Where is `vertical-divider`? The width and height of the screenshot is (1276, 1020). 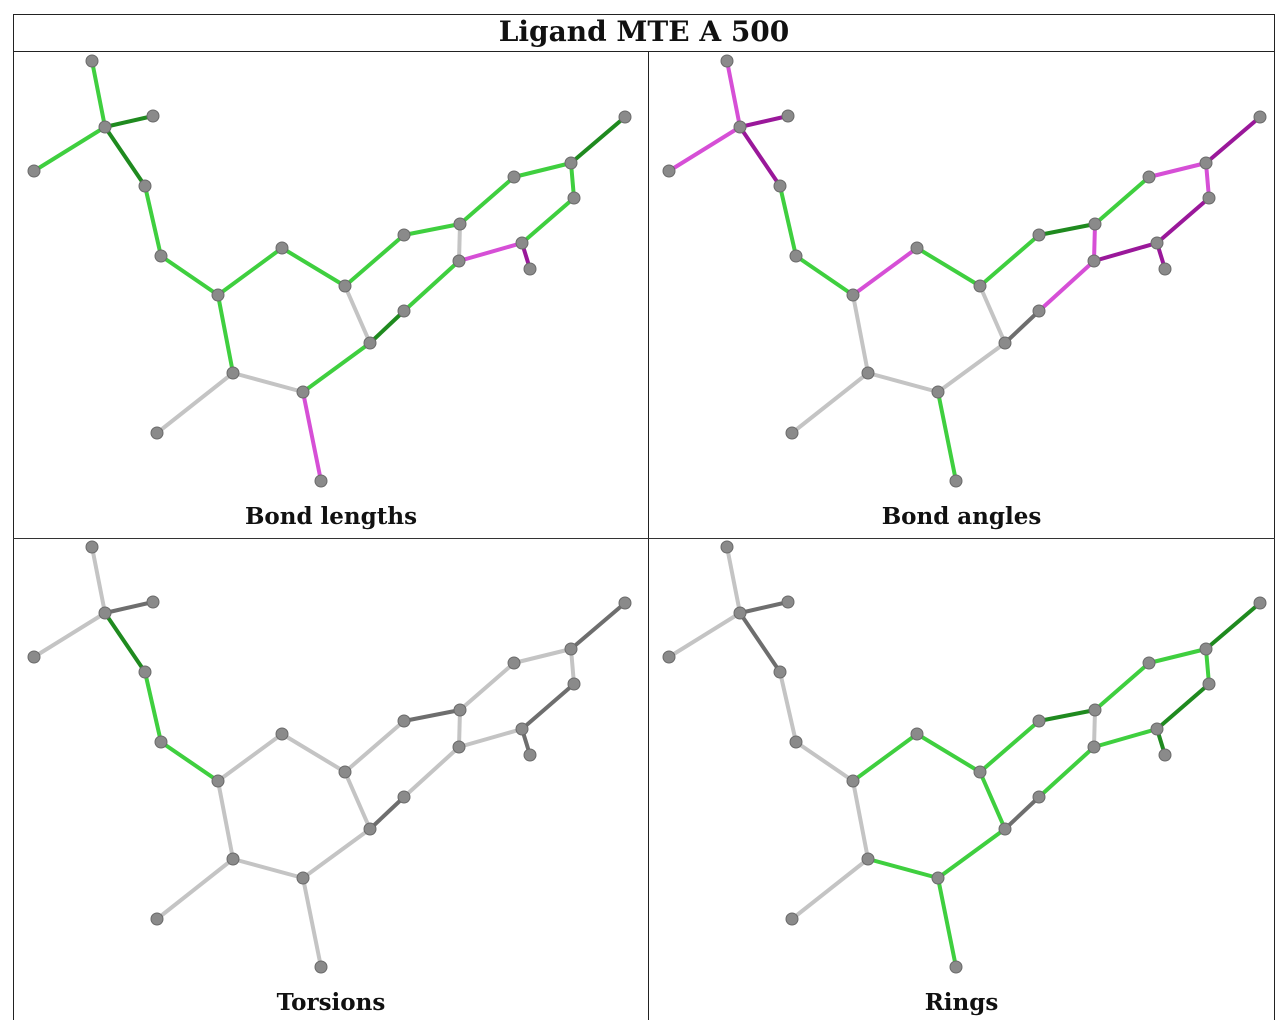 vertical-divider is located at coordinates (648, 536).